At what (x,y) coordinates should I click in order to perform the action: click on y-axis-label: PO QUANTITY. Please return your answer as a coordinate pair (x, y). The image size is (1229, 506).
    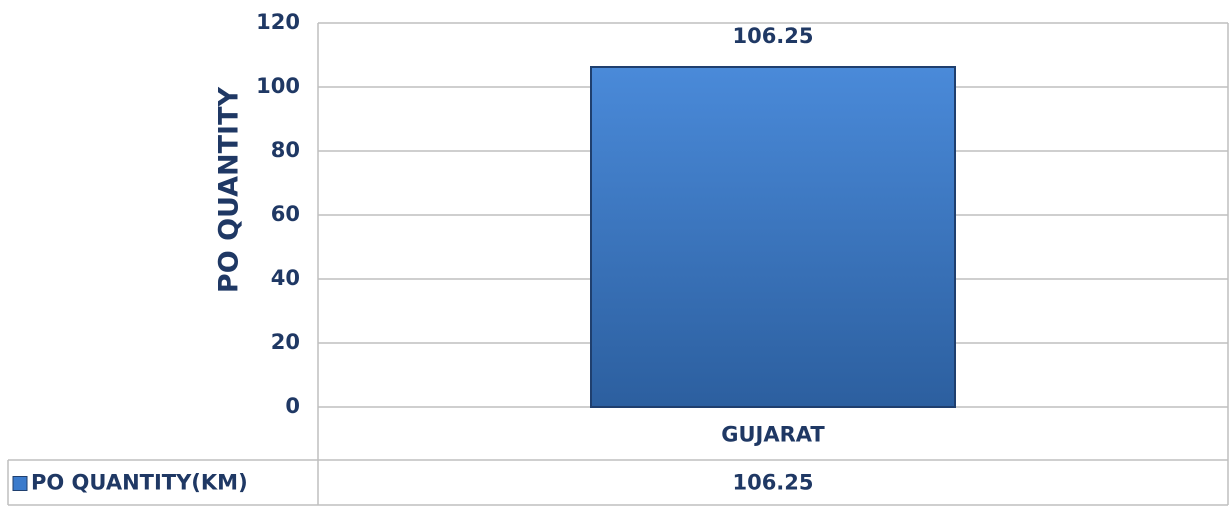
    Looking at the image, I should click on (229, 190).